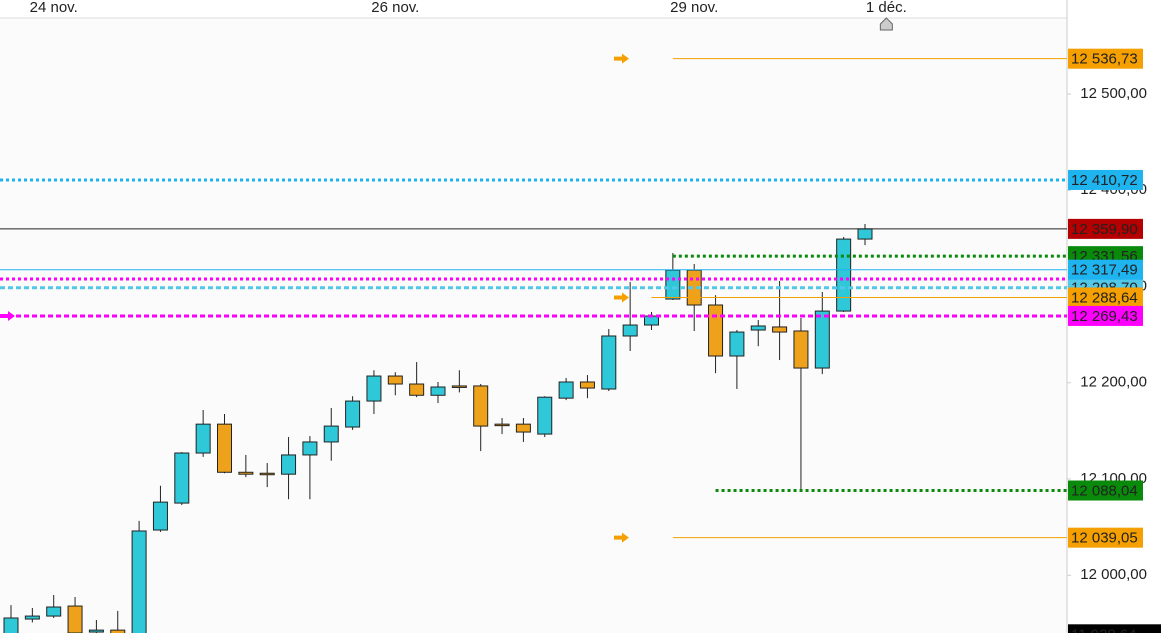 The image size is (1161, 633). I want to click on level-label: 12 288,64, so click(1104, 297).